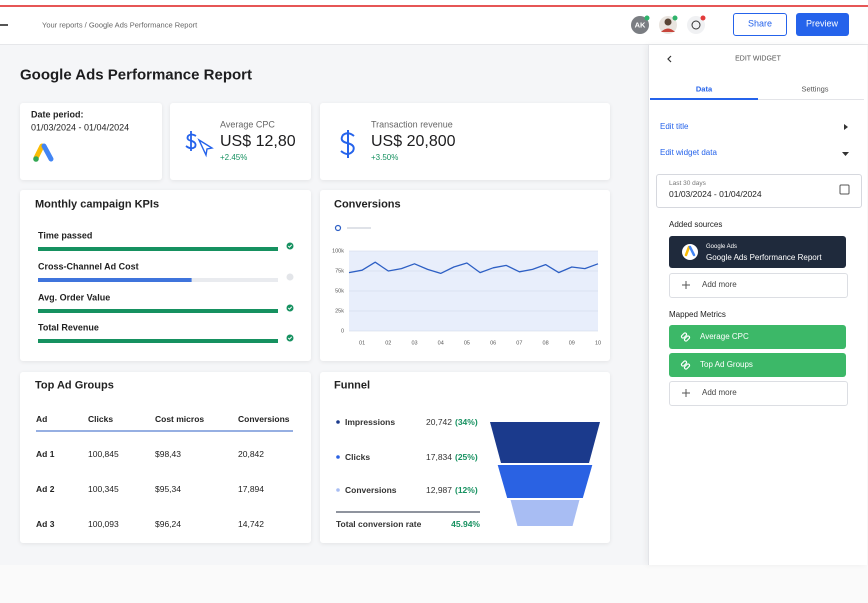 The width and height of the screenshot is (868, 603). Describe the element at coordinates (180, 418) in the screenshot. I see `table-header: Cost micros` at that location.